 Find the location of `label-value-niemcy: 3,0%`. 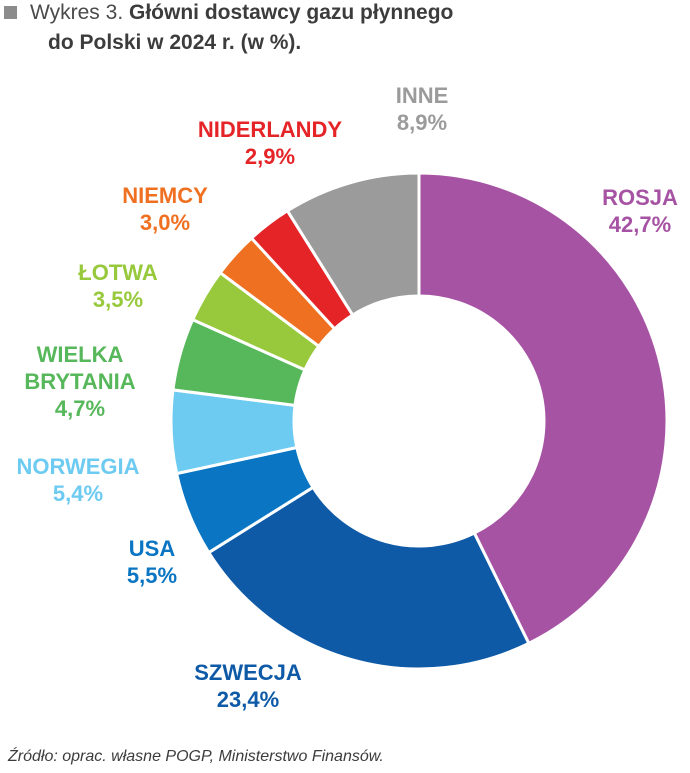

label-value-niemcy: 3,0% is located at coordinates (165, 222).